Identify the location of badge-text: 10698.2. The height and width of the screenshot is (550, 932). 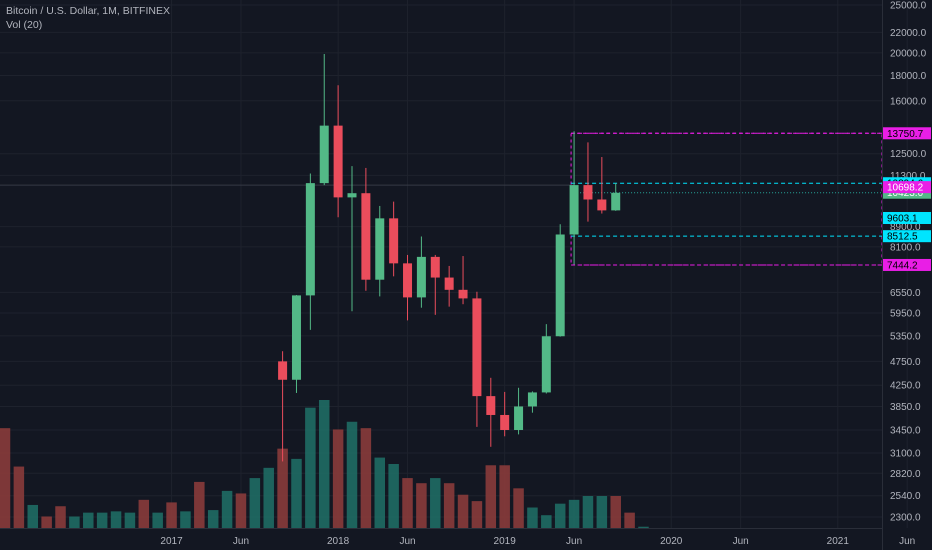
(905, 188).